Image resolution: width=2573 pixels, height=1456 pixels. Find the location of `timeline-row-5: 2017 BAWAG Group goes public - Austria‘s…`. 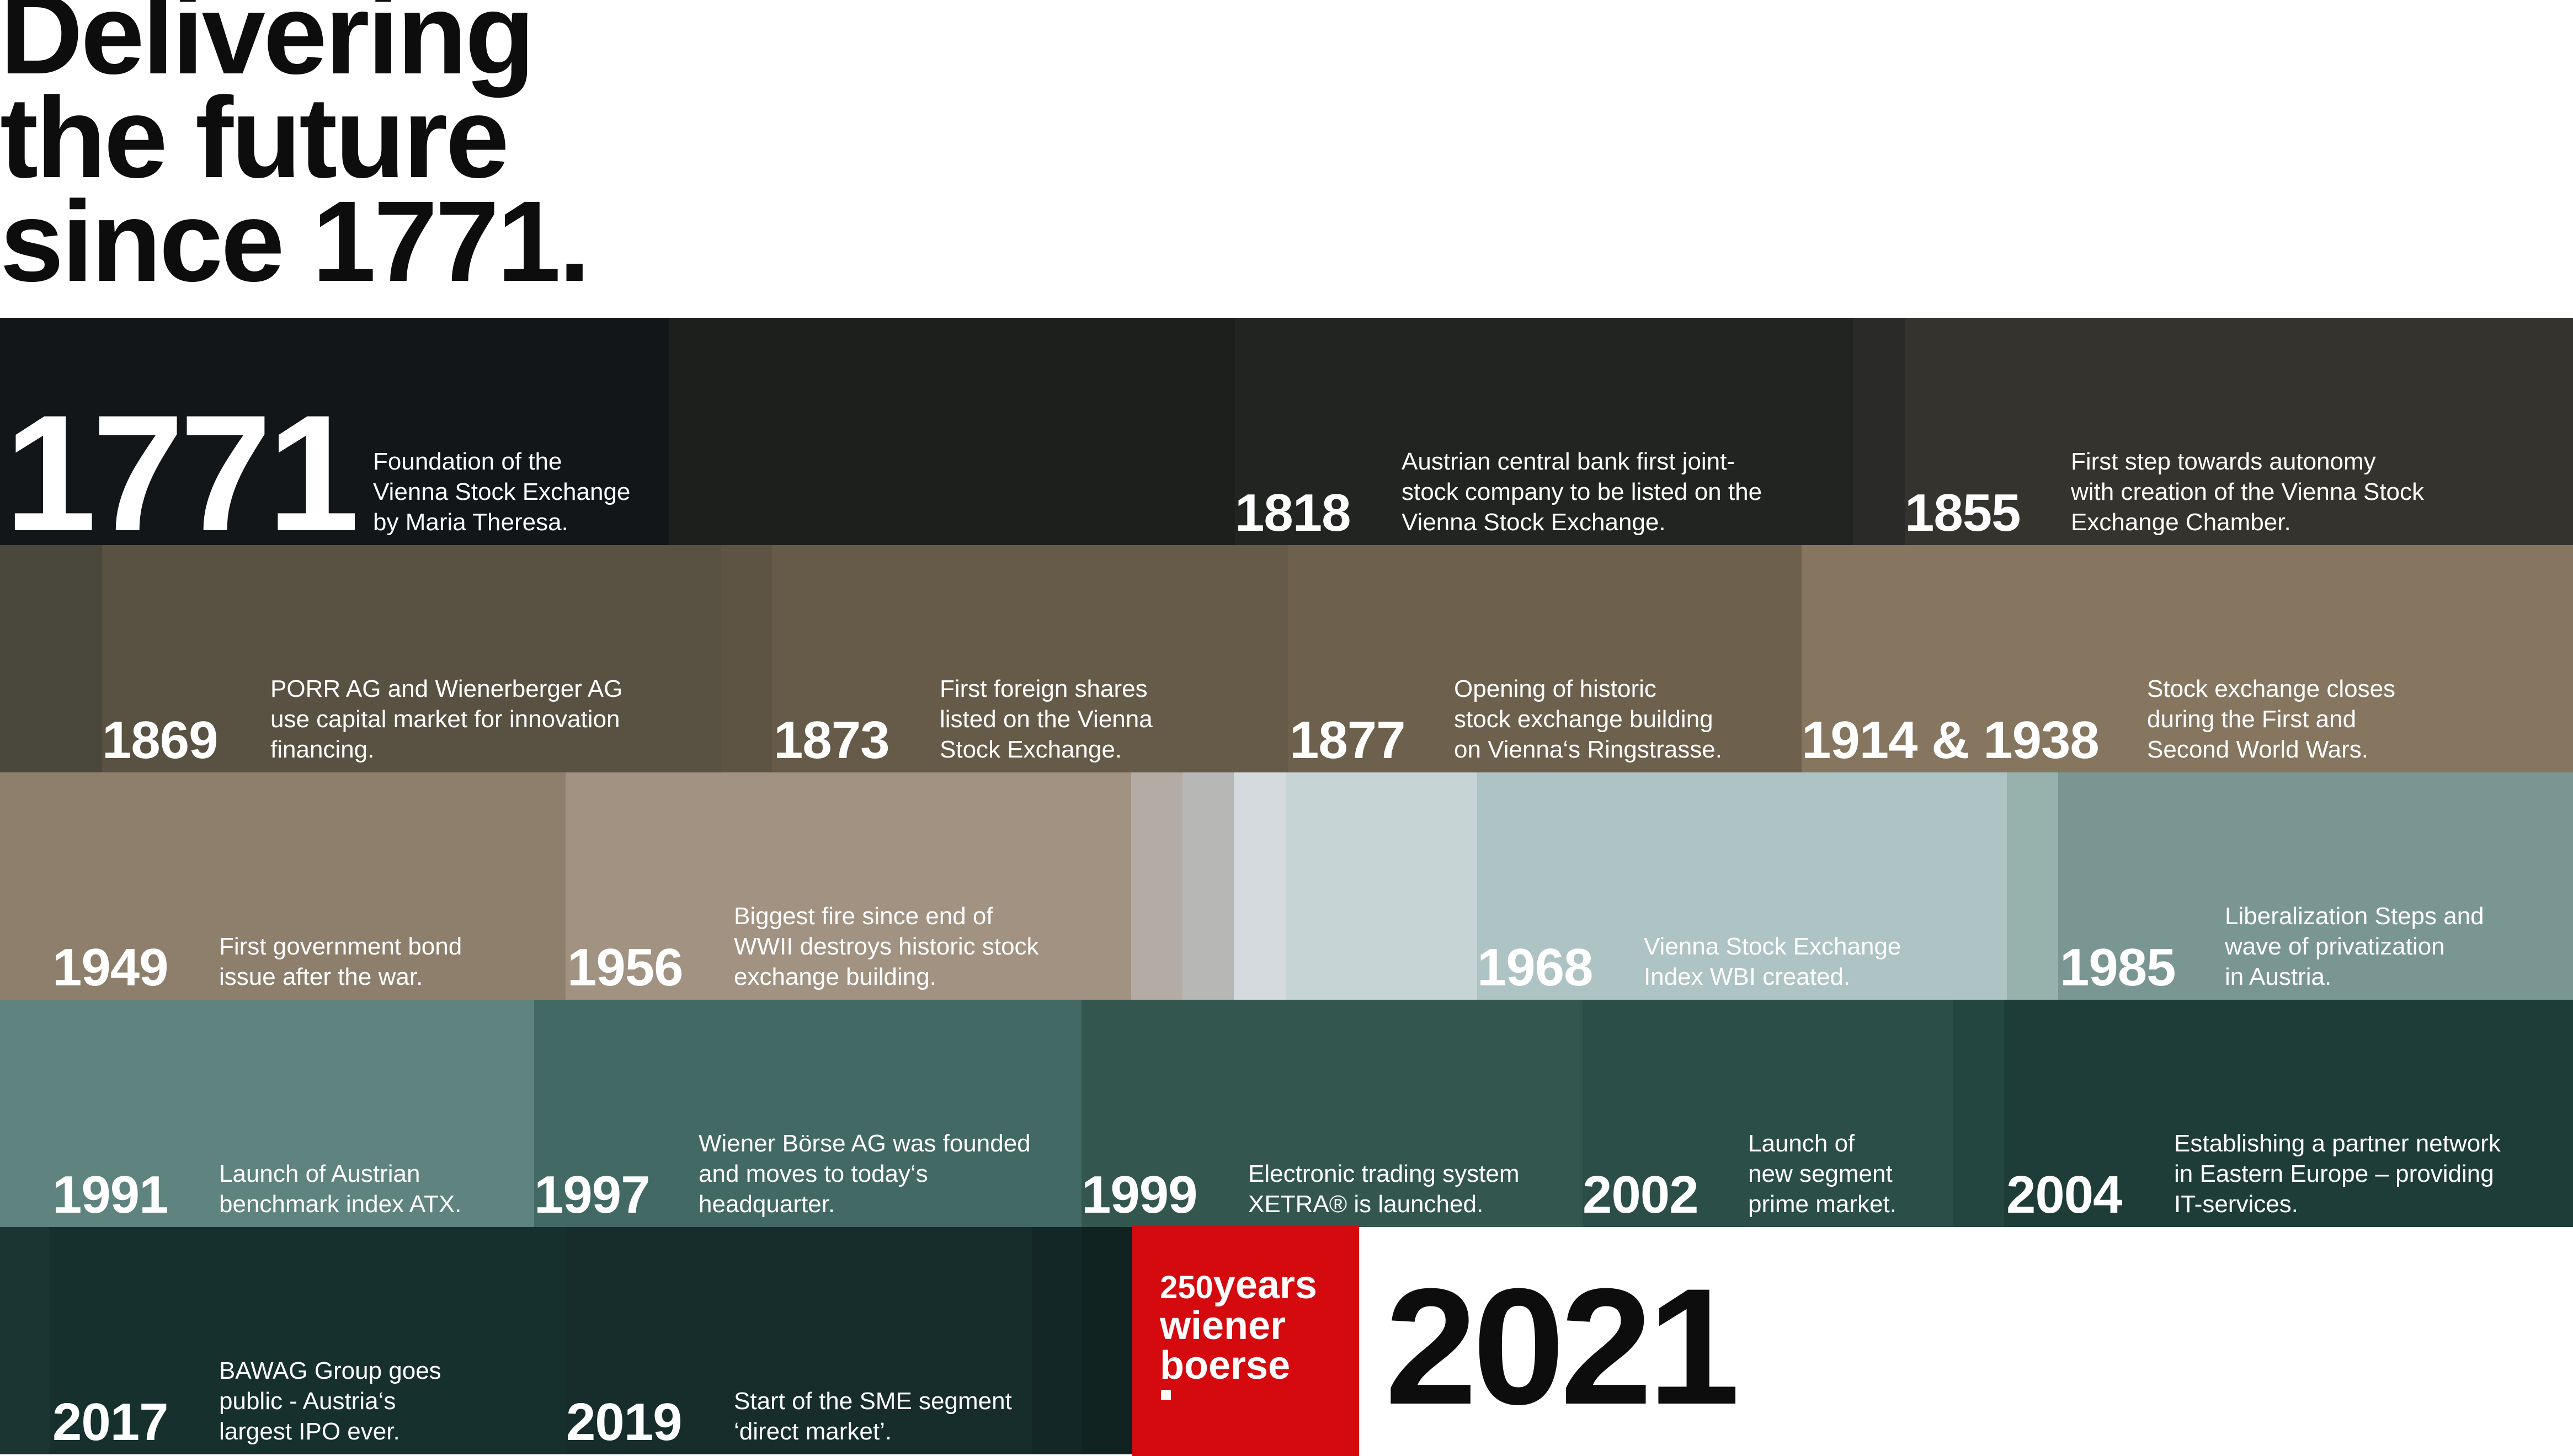

timeline-row-5: 2017 BAWAG Group goes public - Austria‘s… is located at coordinates (566, 1340).